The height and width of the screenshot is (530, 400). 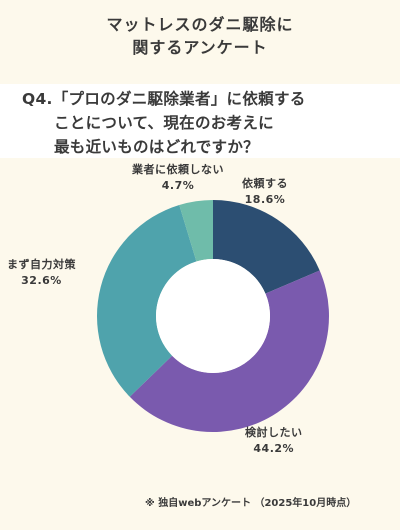 What do you see at coordinates (200, 36) in the screenshot?
I see `chart-title: マットレスのダニ駆除に 関するアンケート` at bounding box center [200, 36].